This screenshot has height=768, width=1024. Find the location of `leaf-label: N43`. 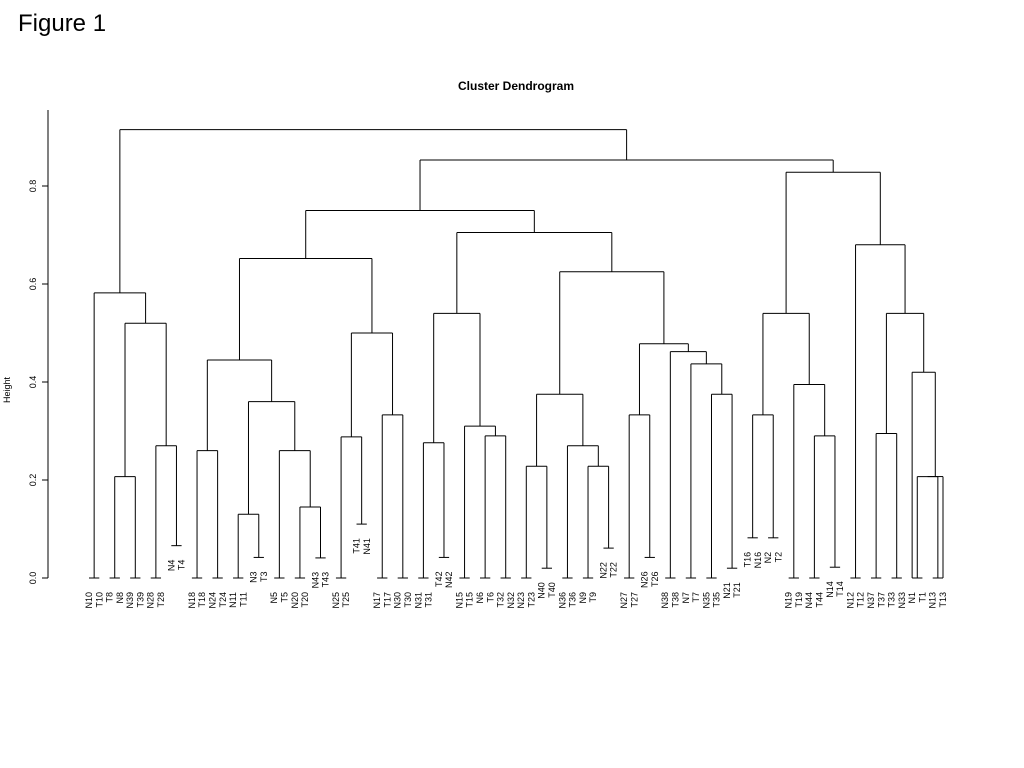

leaf-label: N43 is located at coordinates (315, 580).